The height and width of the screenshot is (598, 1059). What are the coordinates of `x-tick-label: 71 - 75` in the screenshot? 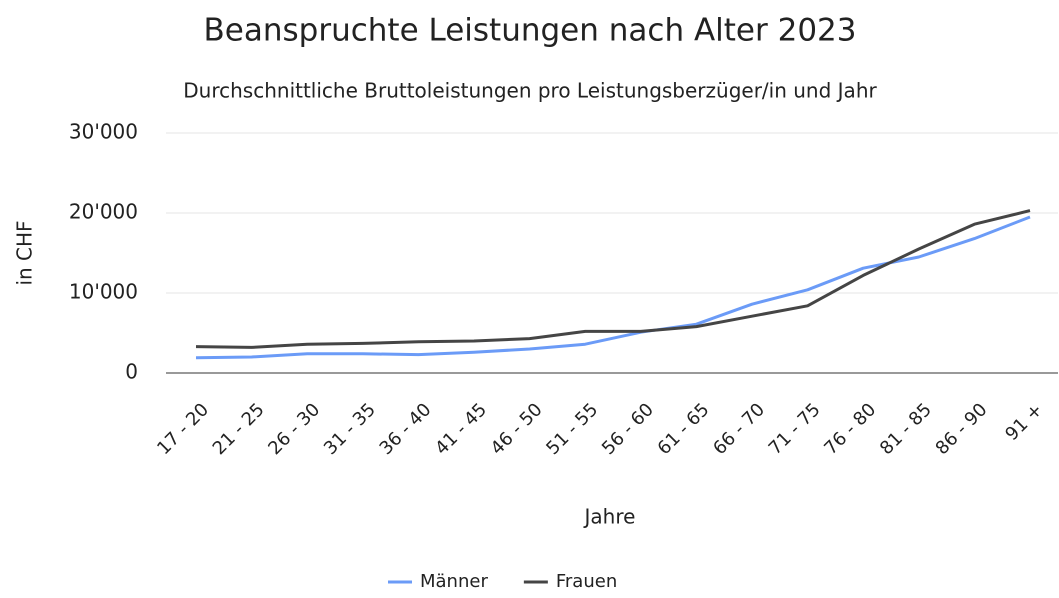 It's located at (795, 429).